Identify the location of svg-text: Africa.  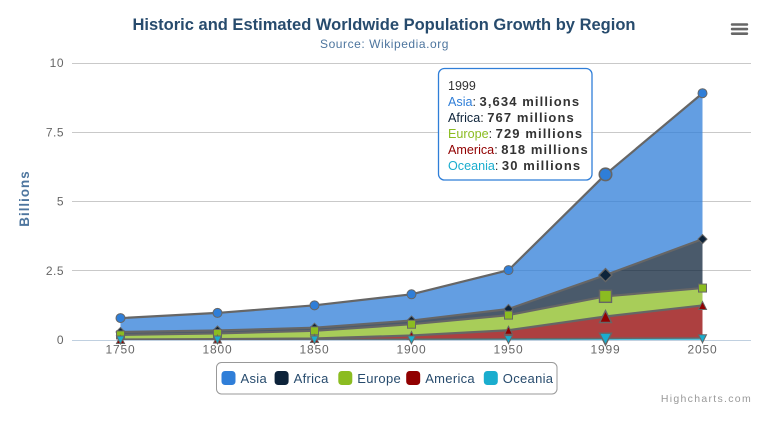
(311, 378).